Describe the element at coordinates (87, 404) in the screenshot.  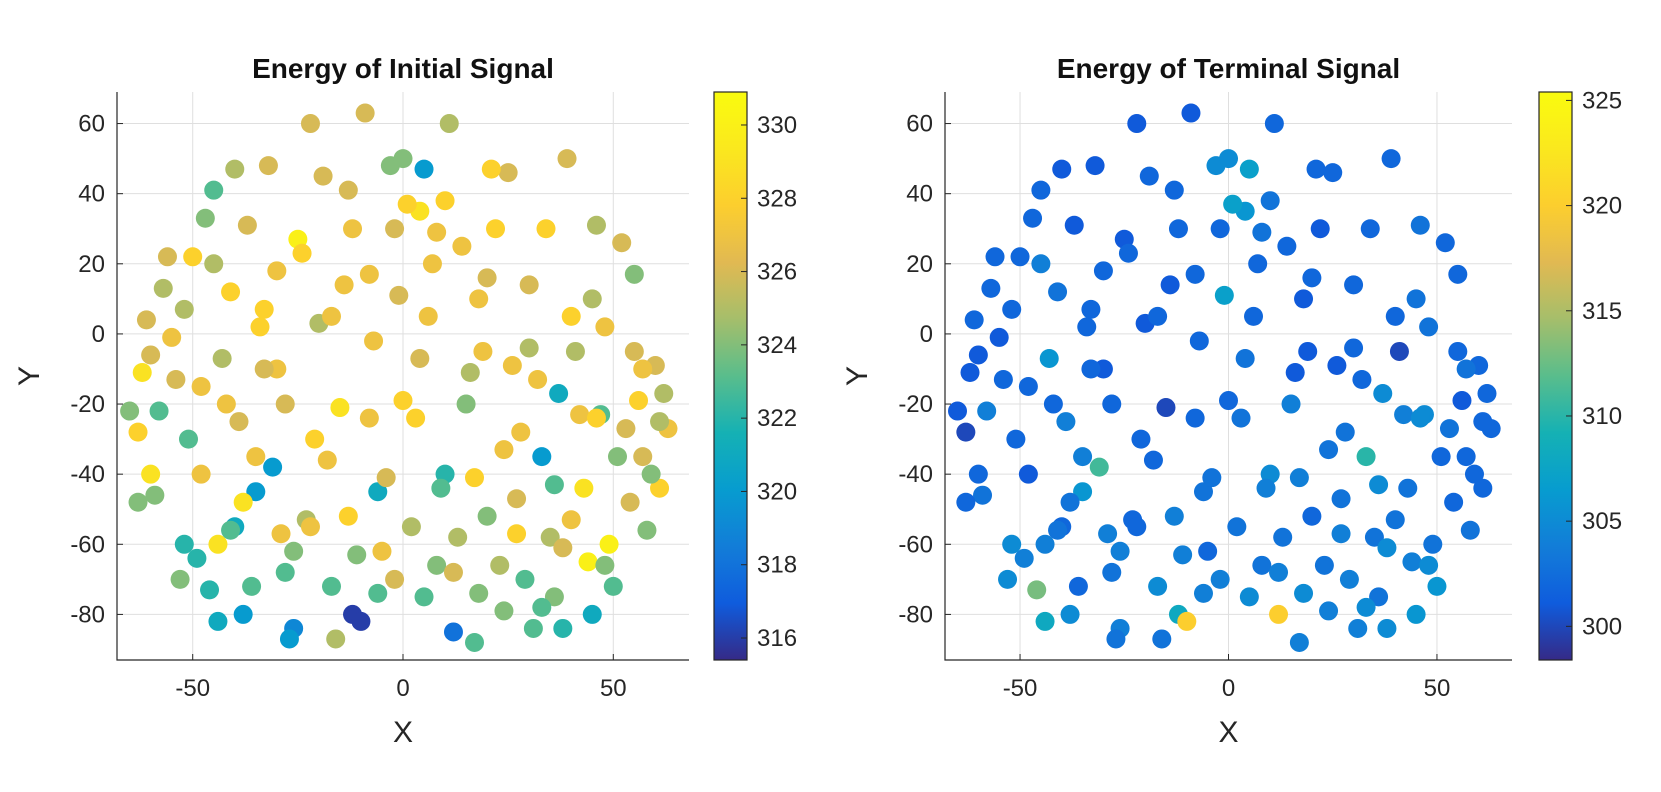
I see `y-tick-label: -20` at that location.